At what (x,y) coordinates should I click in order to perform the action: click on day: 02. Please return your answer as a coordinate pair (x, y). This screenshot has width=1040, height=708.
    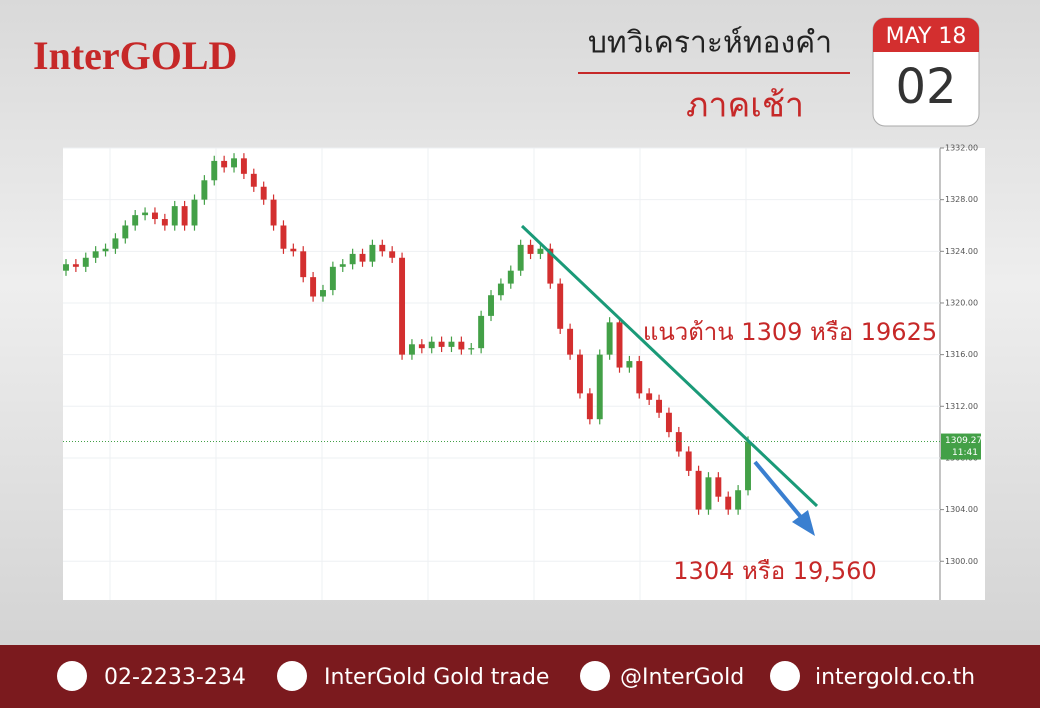
    Looking at the image, I should click on (925, 87).